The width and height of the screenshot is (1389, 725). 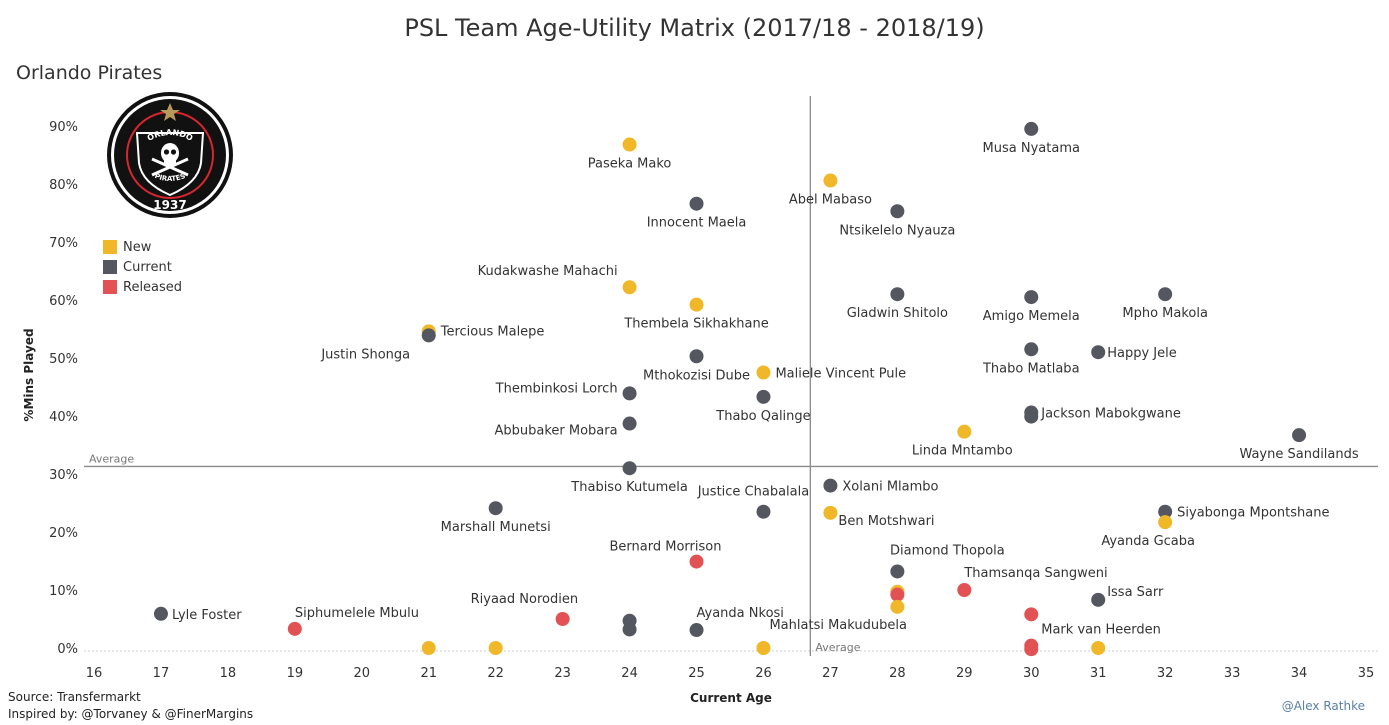 I want to click on x-tick-label: 25, so click(x=696, y=673).